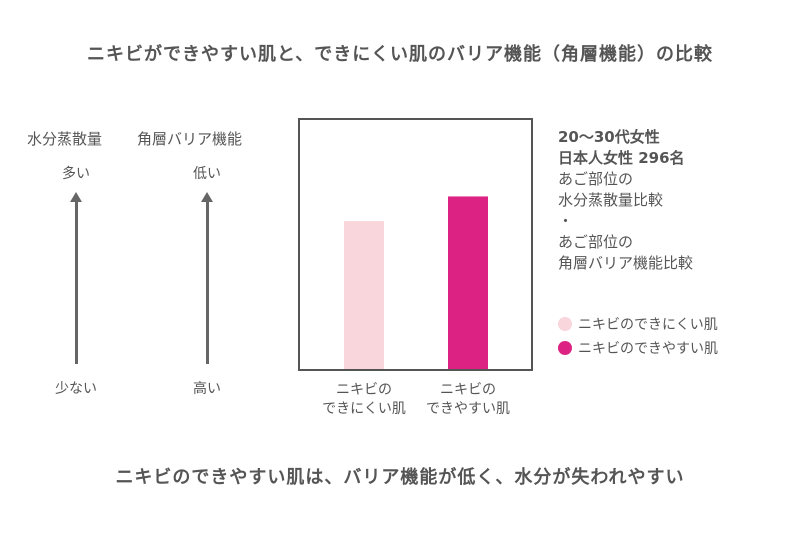 The height and width of the screenshot is (533, 800). I want to click on legend-label-prone: ニキビのできやすい肌, so click(648, 349).